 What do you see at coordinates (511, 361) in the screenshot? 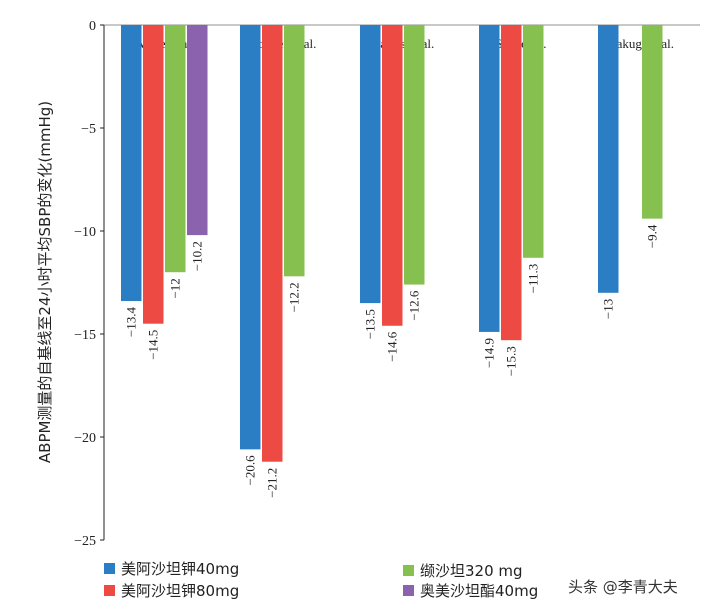
I see `data-label: −15.3` at bounding box center [511, 361].